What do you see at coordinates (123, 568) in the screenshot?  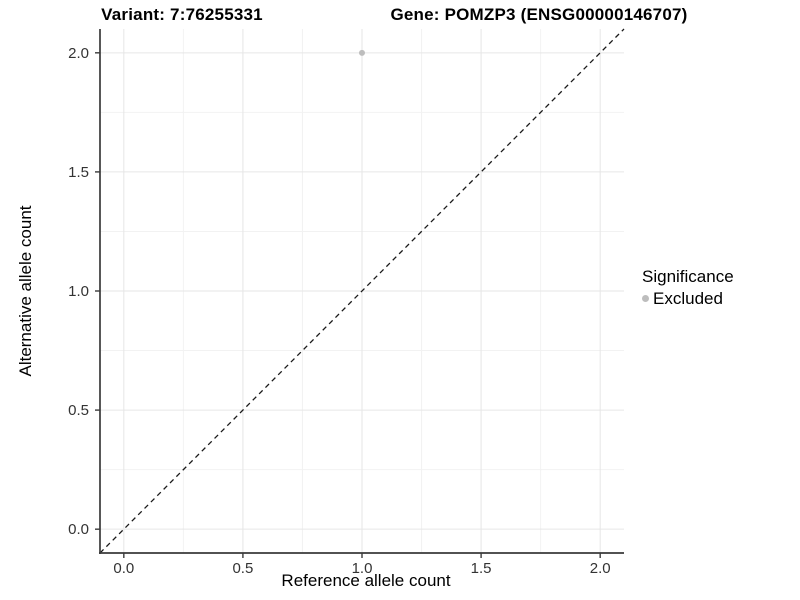 I see `x-tick-label: 0.0` at bounding box center [123, 568].